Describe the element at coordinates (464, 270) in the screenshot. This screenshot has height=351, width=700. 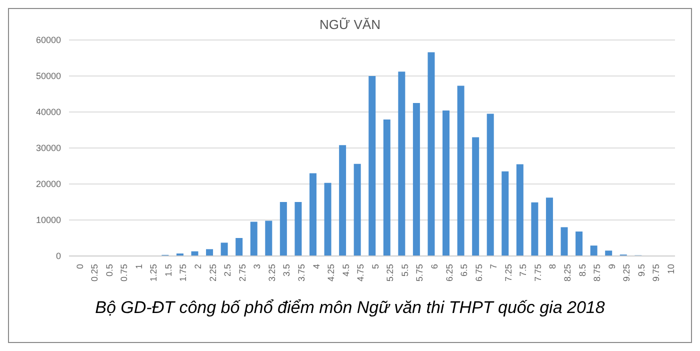
I see `x-tick-label: 6.5` at that location.